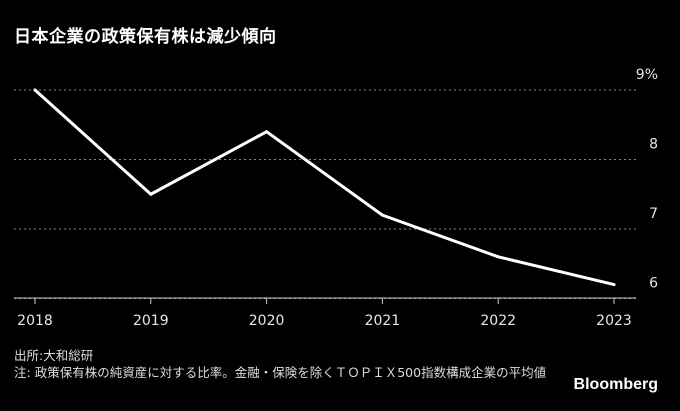 Image resolution: width=680 pixels, height=411 pixels. I want to click on x-tick-label: 2020, so click(267, 321).